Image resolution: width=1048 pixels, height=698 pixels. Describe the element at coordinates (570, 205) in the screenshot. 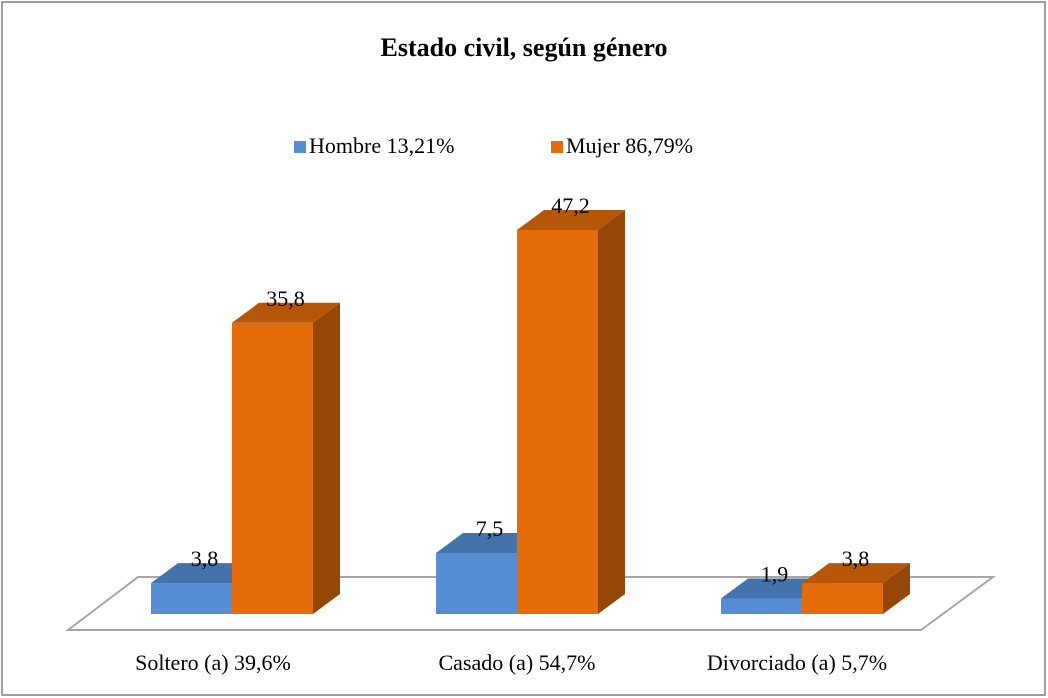

I see `value-label: 47,2` at that location.